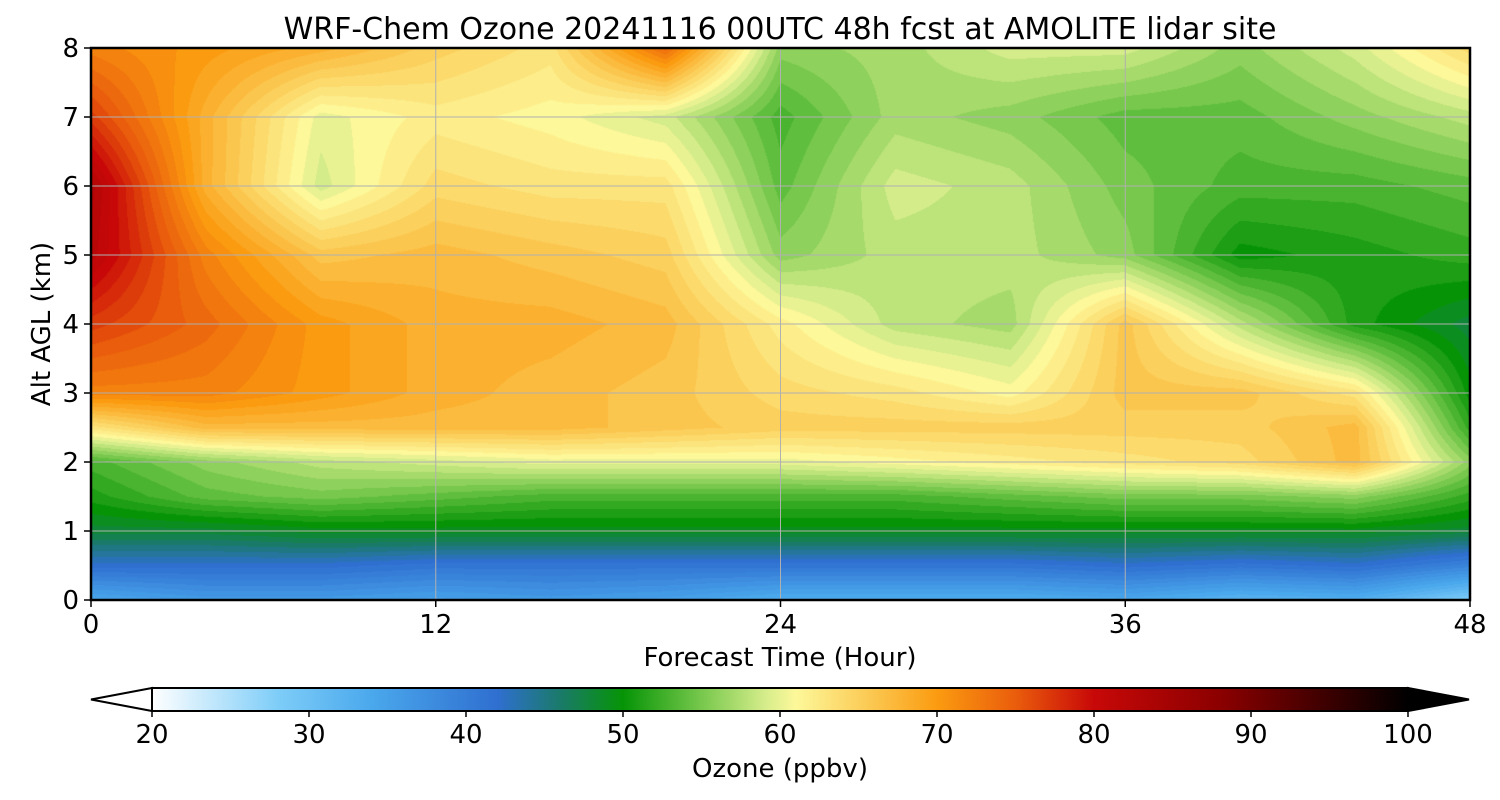  I want to click on colorbar-tick-label: 80, so click(1093, 735).